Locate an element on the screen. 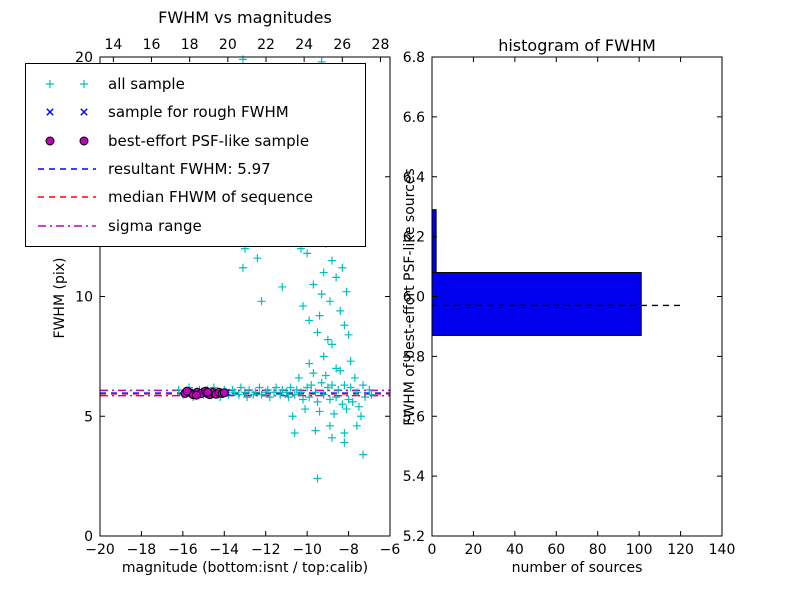 Image resolution: width=800 pixels, height=600 pixels. legend-item: sigma range is located at coordinates (195, 226).